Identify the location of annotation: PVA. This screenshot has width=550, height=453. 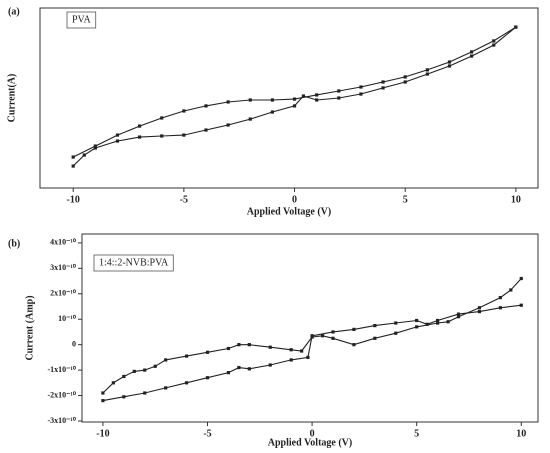
(81, 19).